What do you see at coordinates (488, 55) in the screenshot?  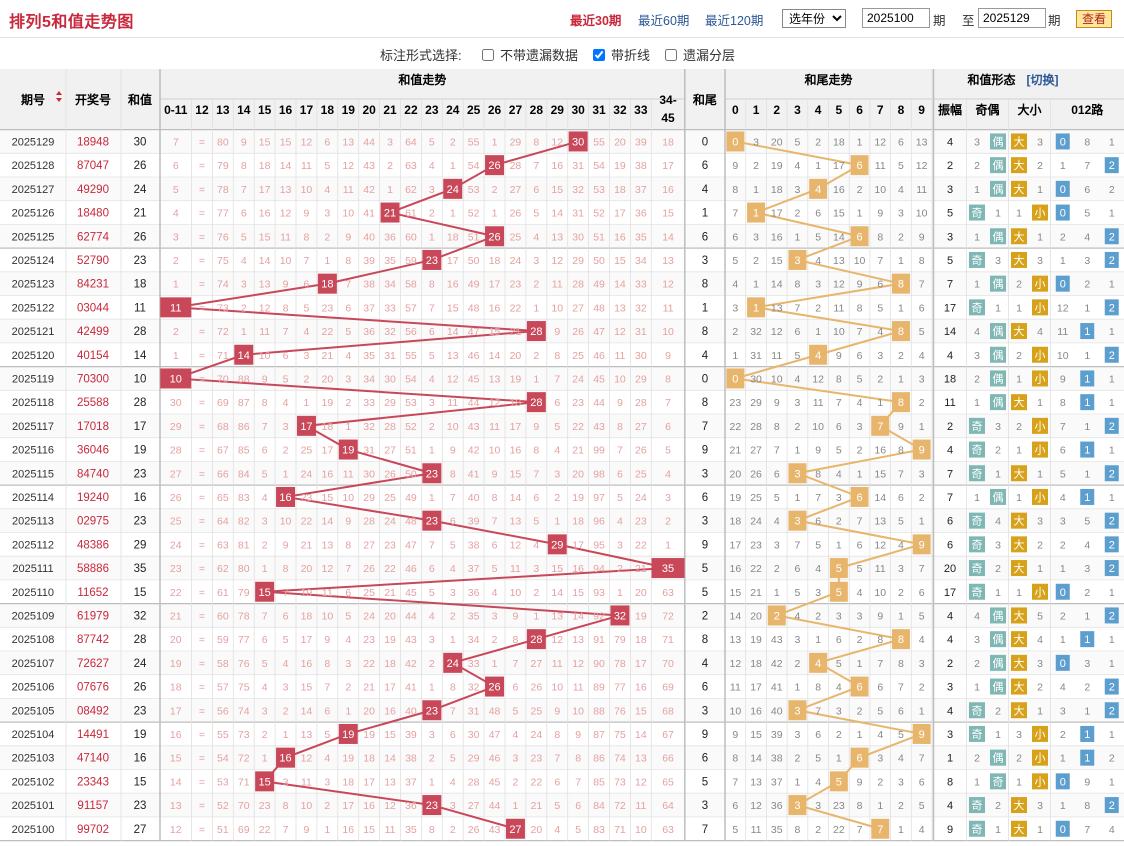 I see `option-no-missing-checkbox` at bounding box center [488, 55].